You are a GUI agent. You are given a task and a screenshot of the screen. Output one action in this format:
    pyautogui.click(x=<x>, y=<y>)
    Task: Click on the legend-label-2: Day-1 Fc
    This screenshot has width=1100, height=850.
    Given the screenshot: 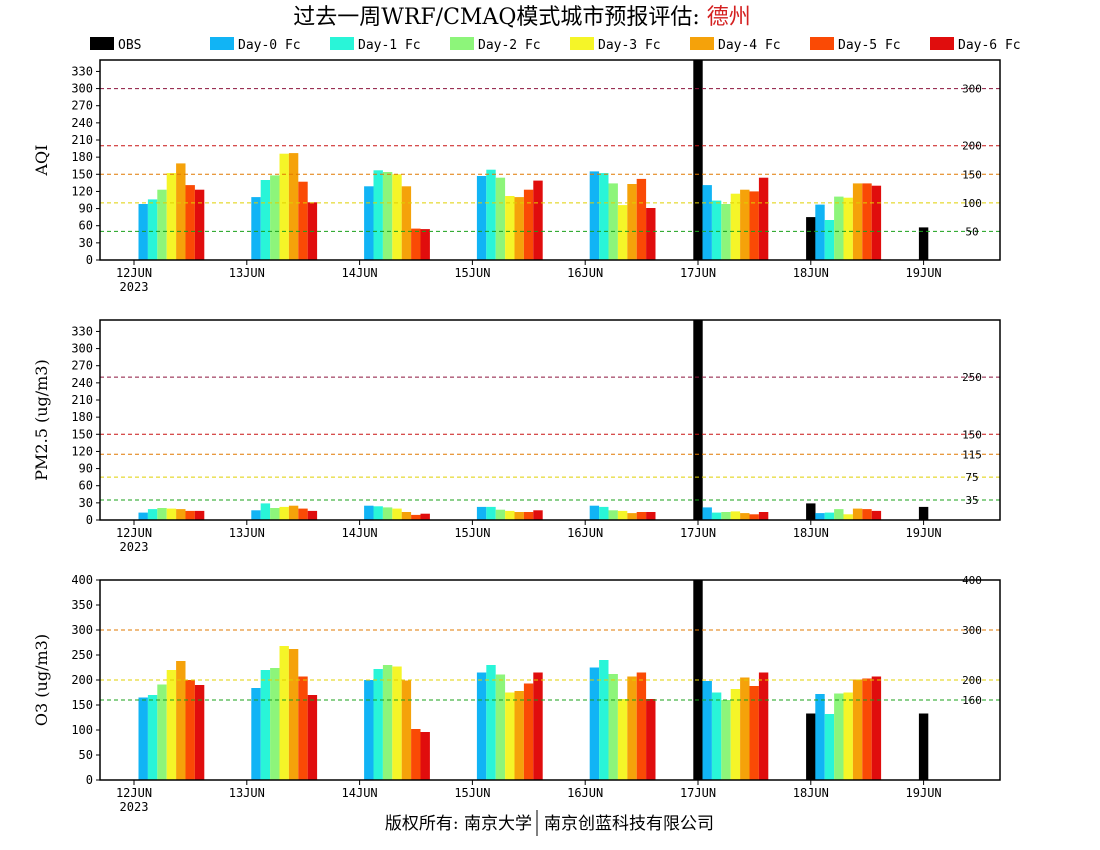 What is the action you would take?
    pyautogui.click(x=389, y=45)
    